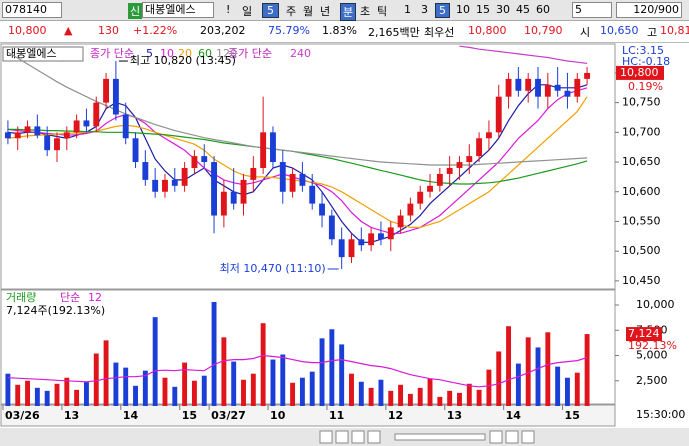 This screenshot has height=446, width=689. What do you see at coordinates (291, 11) in the screenshot?
I see `period-button: 주` at bounding box center [291, 11].